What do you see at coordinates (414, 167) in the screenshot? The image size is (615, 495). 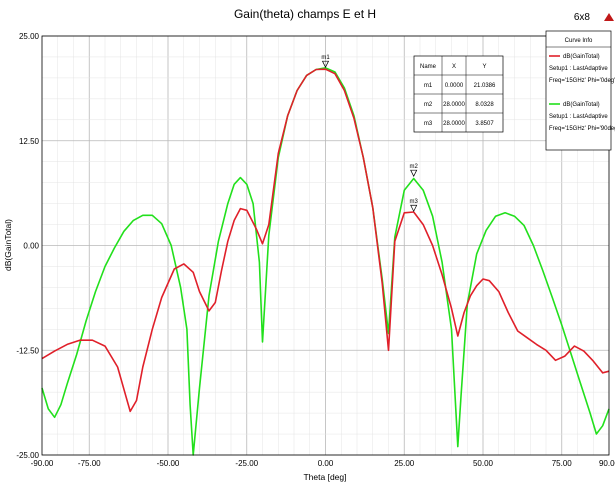 I see `marker-m2-label: m2` at bounding box center [414, 167].